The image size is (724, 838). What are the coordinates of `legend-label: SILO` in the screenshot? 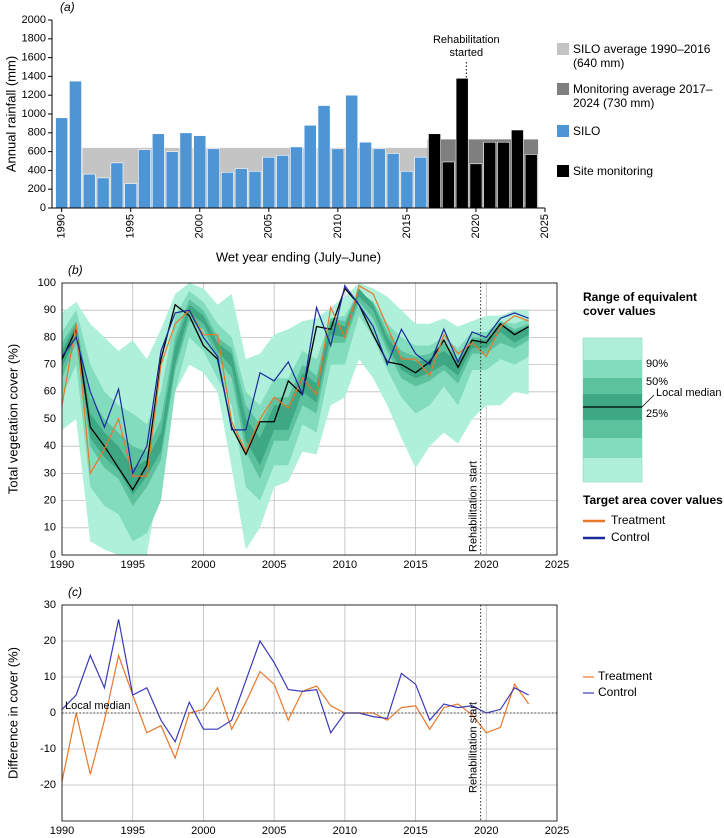 It's located at (587, 131).